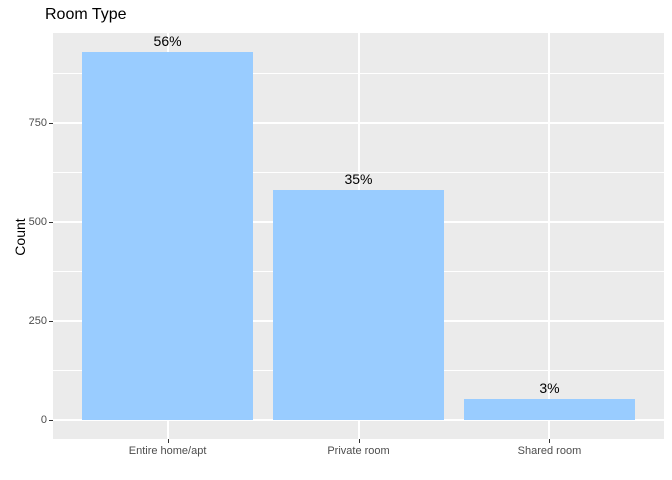 The width and height of the screenshot is (672, 480). I want to click on y-tick-label: 250, so click(37, 321).